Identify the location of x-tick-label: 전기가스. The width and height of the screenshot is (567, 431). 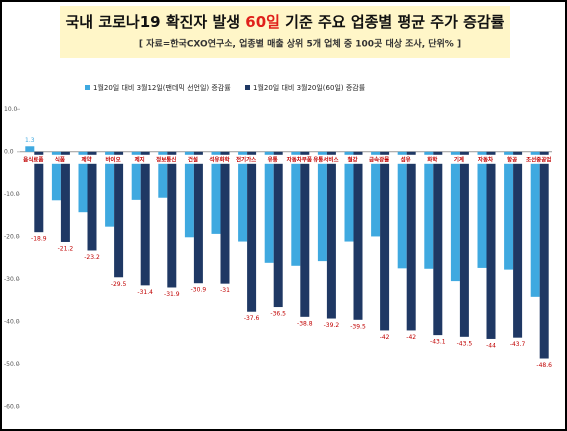
(246, 159).